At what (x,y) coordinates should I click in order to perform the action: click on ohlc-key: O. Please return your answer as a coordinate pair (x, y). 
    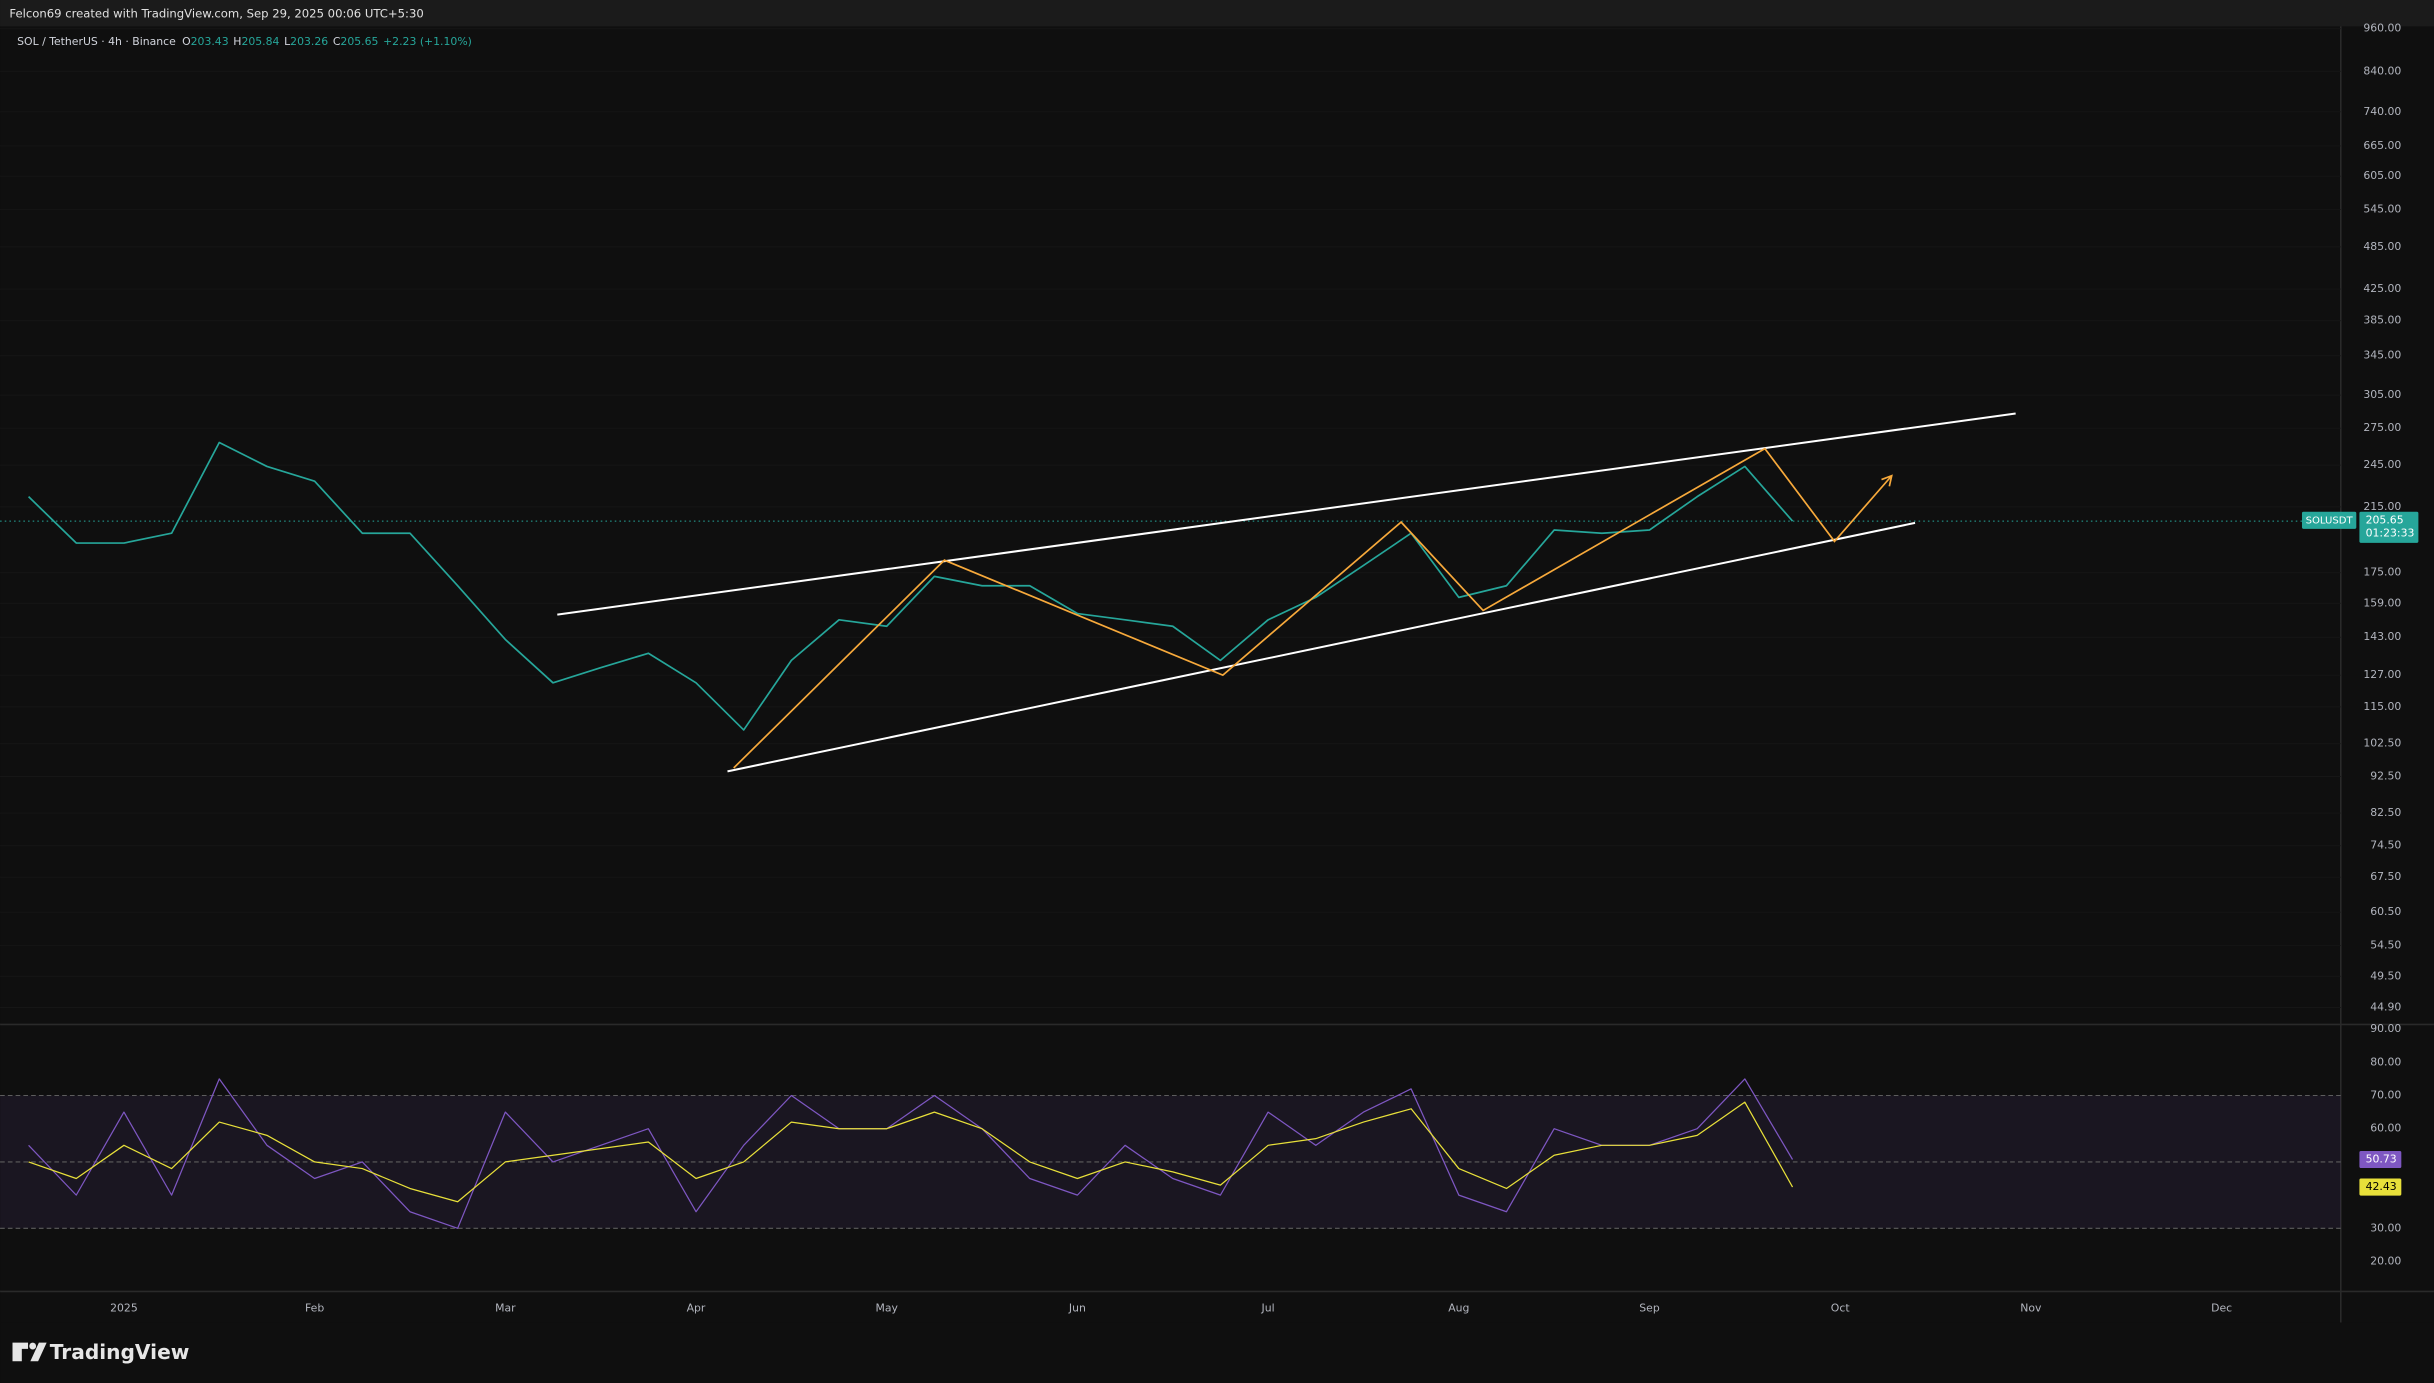
    Looking at the image, I should click on (186, 41).